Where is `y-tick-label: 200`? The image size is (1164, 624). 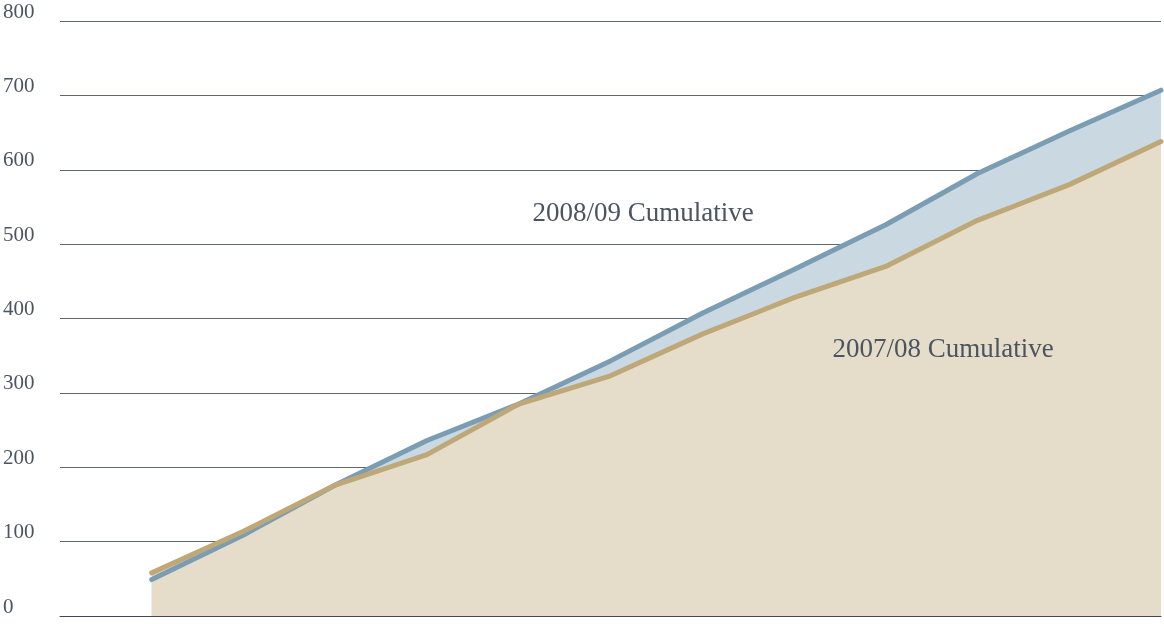
y-tick-label: 200 is located at coordinates (19, 456).